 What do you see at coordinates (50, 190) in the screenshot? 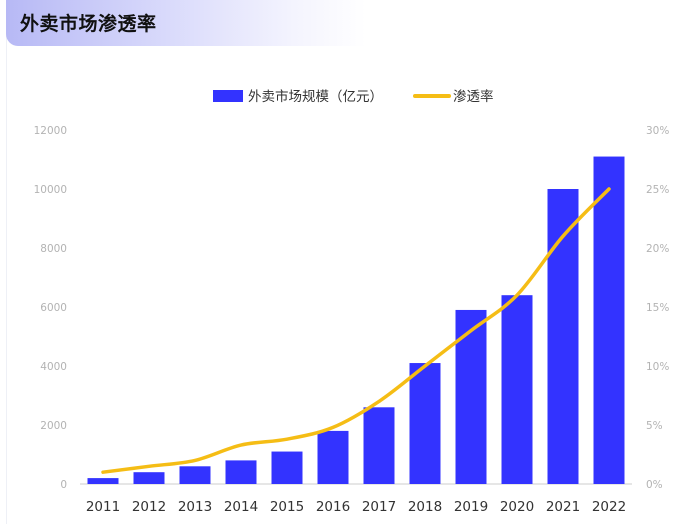
I see `y-left-tick-label: 10000` at bounding box center [50, 190].